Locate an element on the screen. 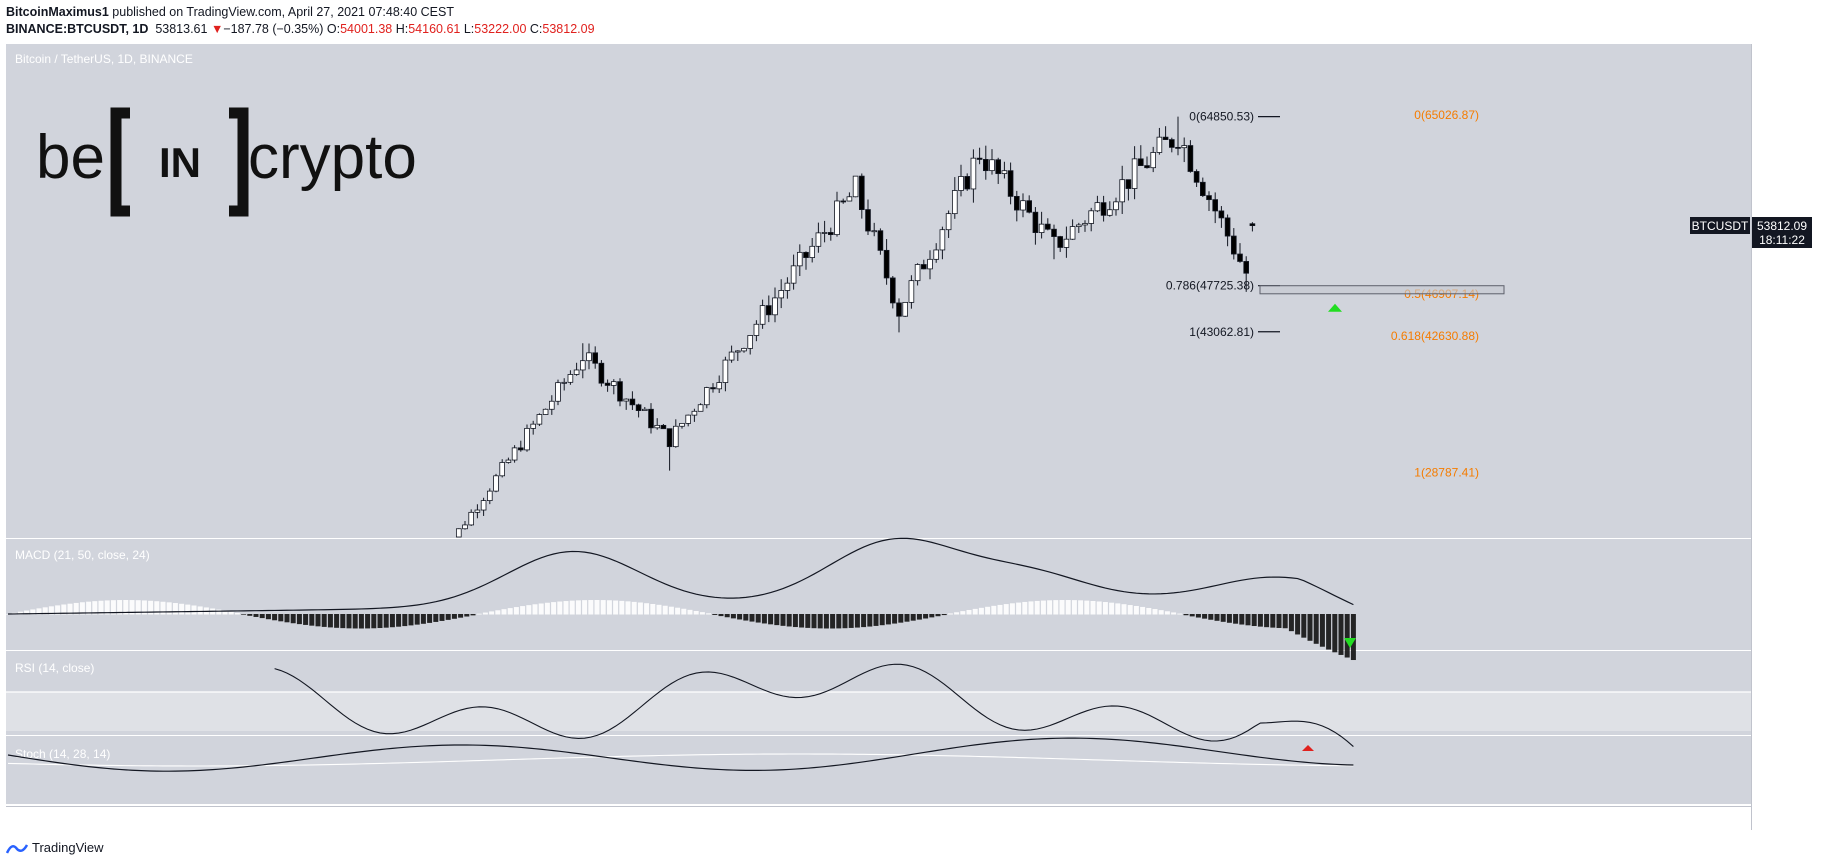  time-tick: 14 is located at coordinates (1692, 819).